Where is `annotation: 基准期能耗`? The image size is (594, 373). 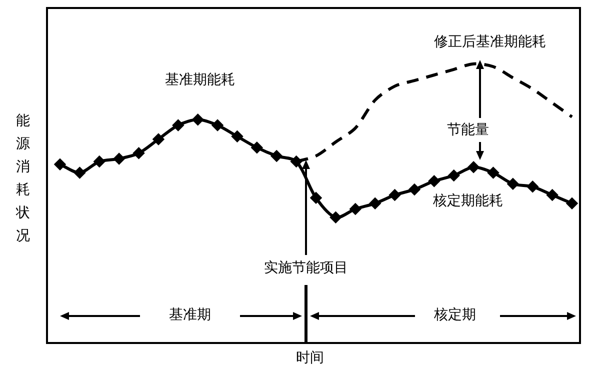 annotation: 基准期能耗 is located at coordinates (200, 80).